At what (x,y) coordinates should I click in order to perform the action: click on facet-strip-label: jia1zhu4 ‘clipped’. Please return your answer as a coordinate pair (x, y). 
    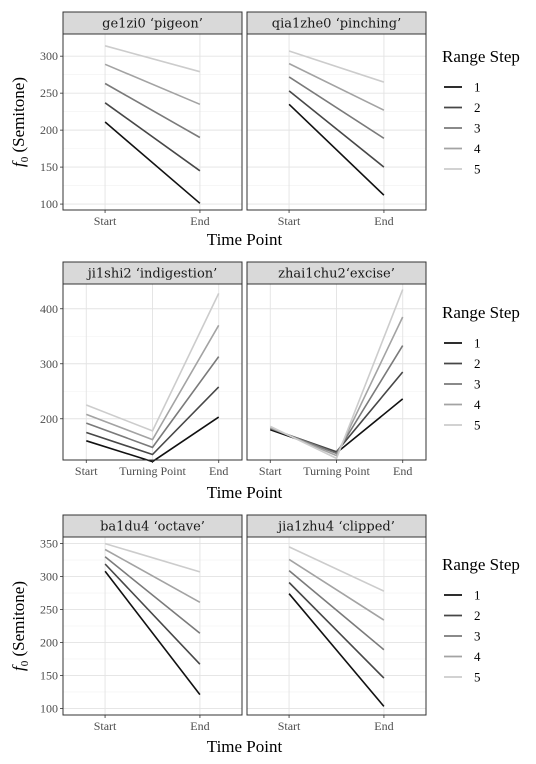
    Looking at the image, I should click on (335, 527).